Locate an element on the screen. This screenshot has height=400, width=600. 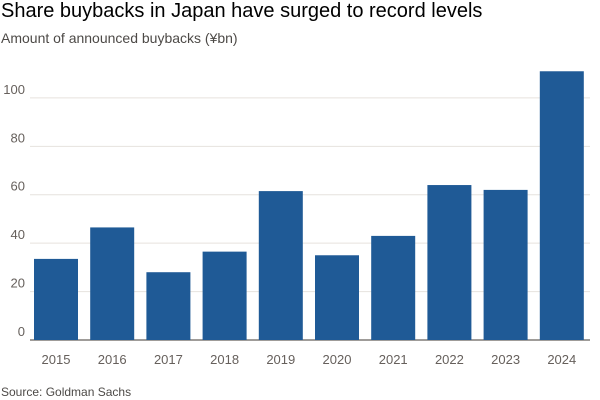
y-axis-ticks: 0 20 40 60 80 100 is located at coordinates (14, 210).